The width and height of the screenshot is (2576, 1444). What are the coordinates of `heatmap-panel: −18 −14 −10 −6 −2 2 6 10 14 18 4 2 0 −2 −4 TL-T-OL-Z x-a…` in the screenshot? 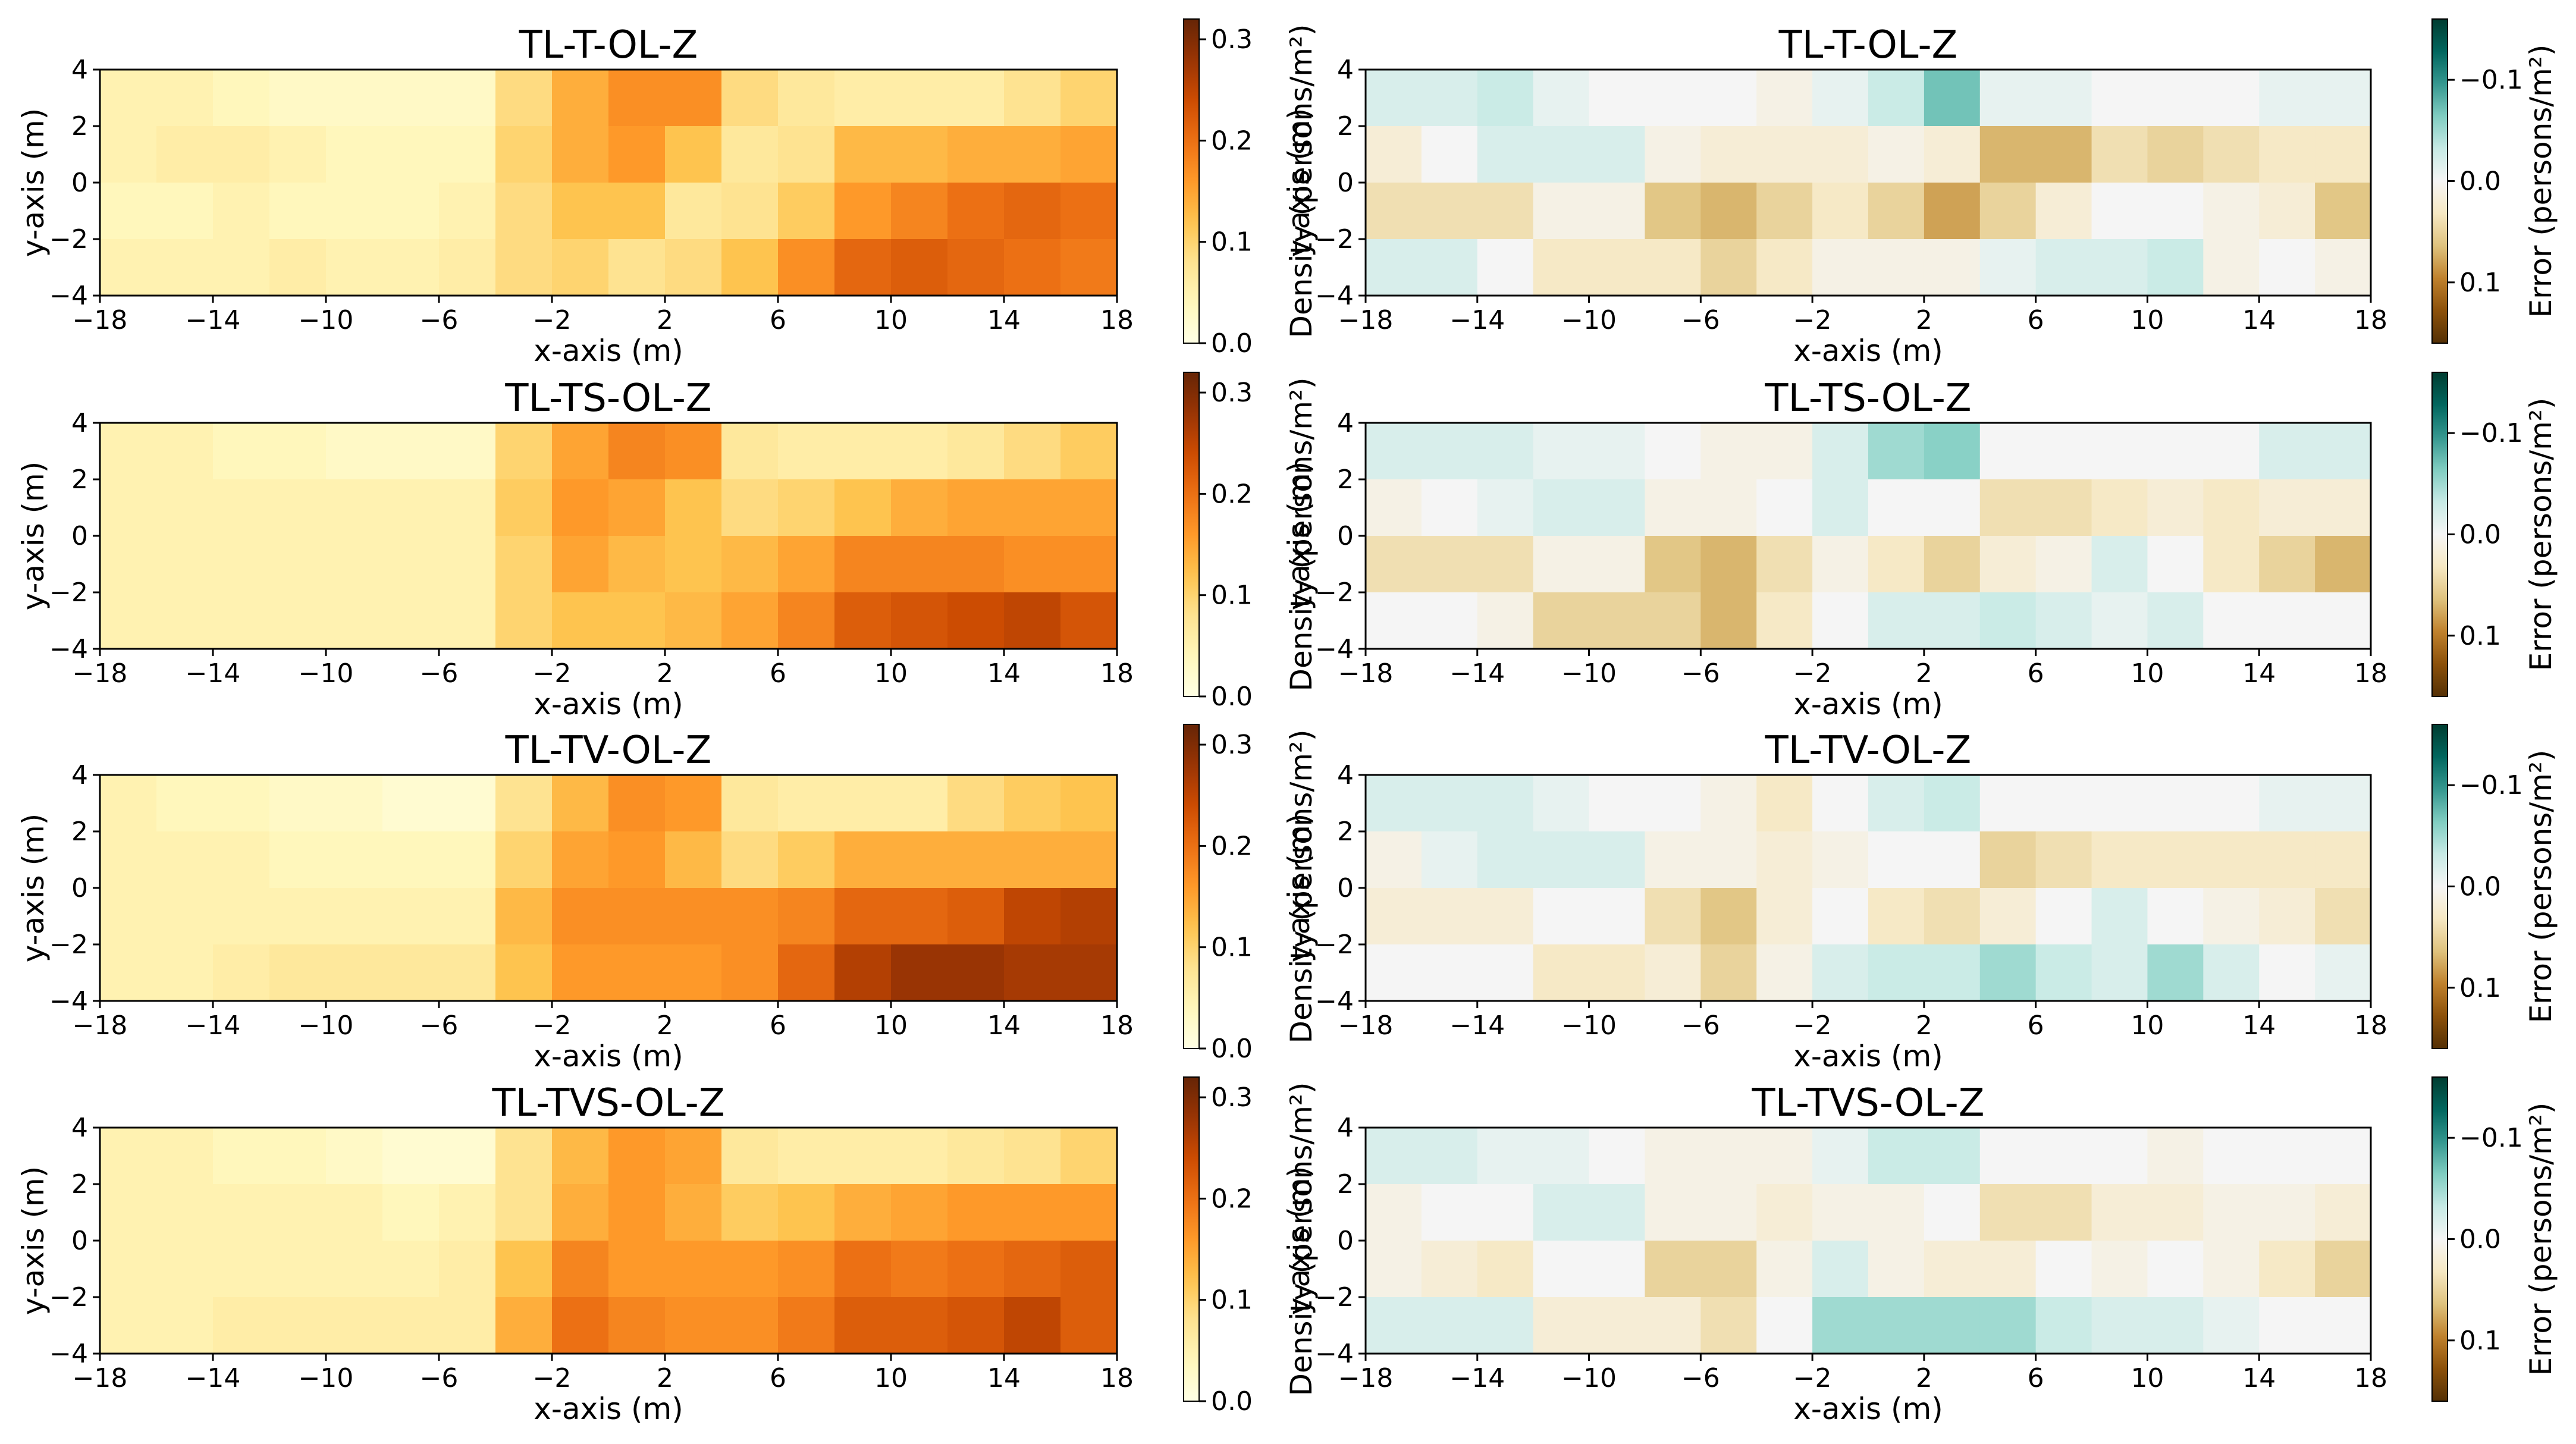 It's located at (1920, 193).